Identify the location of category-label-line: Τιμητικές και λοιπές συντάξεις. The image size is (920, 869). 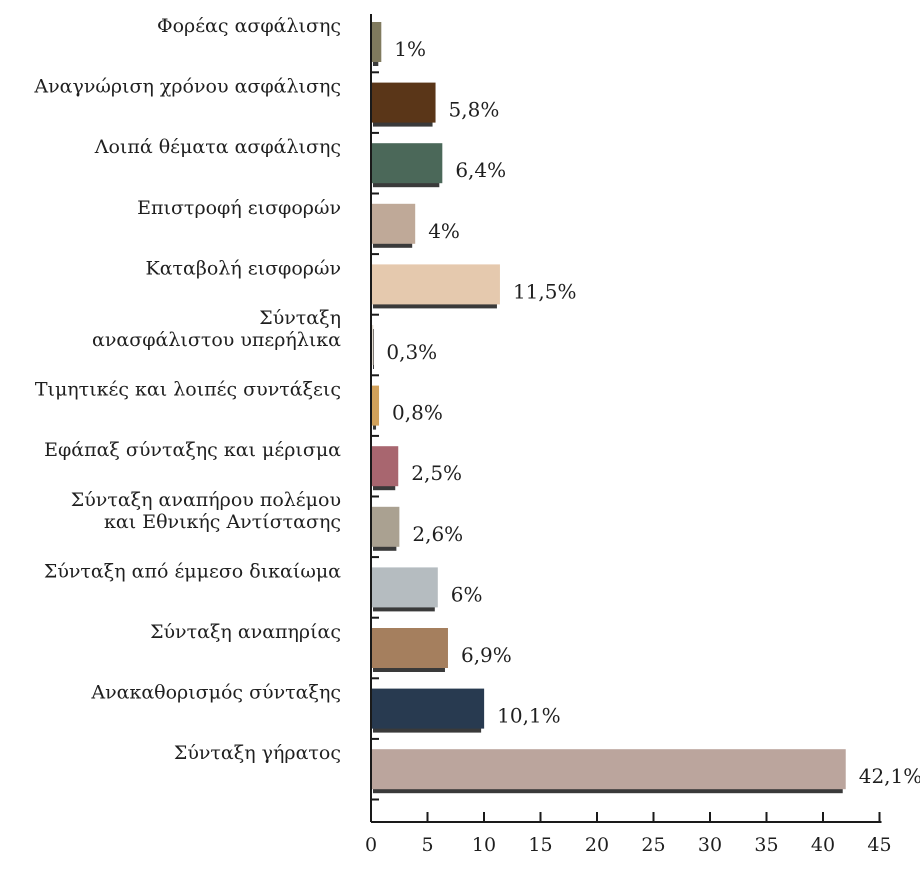
(188, 390).